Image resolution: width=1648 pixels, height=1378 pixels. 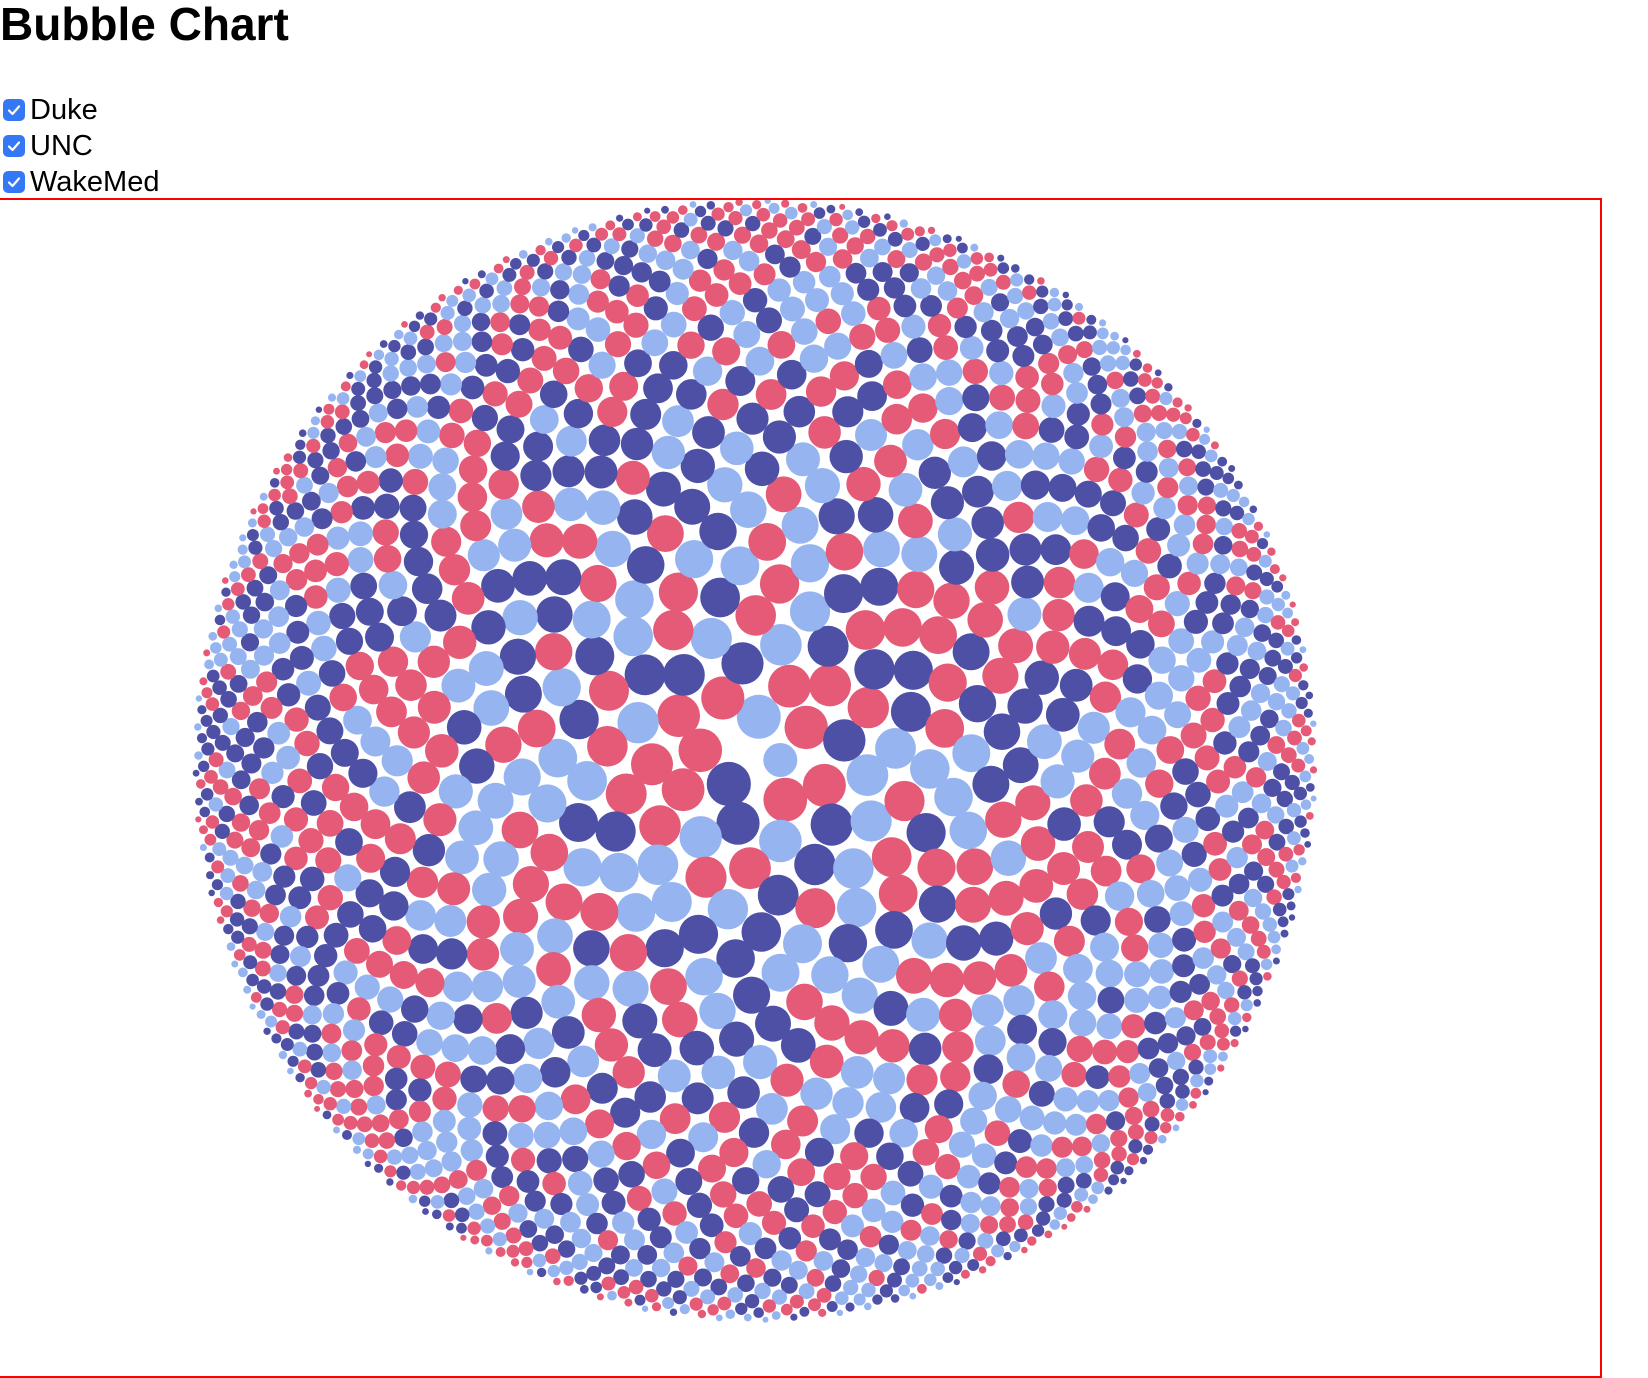 What do you see at coordinates (14, 110) in the screenshot?
I see `checkbox-duke` at bounding box center [14, 110].